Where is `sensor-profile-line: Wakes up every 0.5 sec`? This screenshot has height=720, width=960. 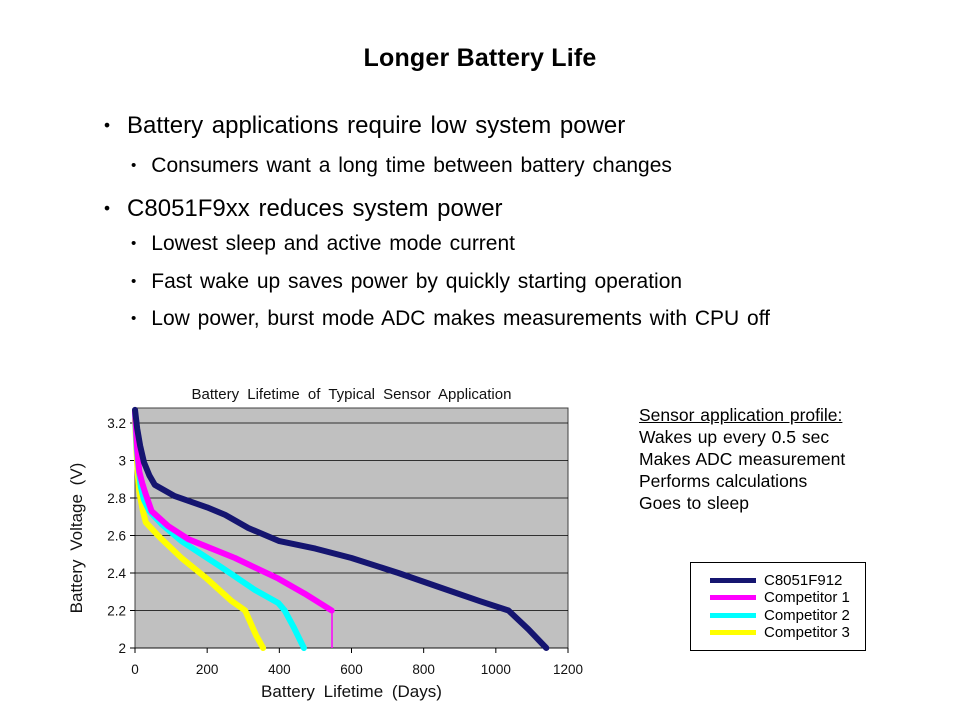
sensor-profile-line: Wakes up every 0.5 sec is located at coordinates (734, 437).